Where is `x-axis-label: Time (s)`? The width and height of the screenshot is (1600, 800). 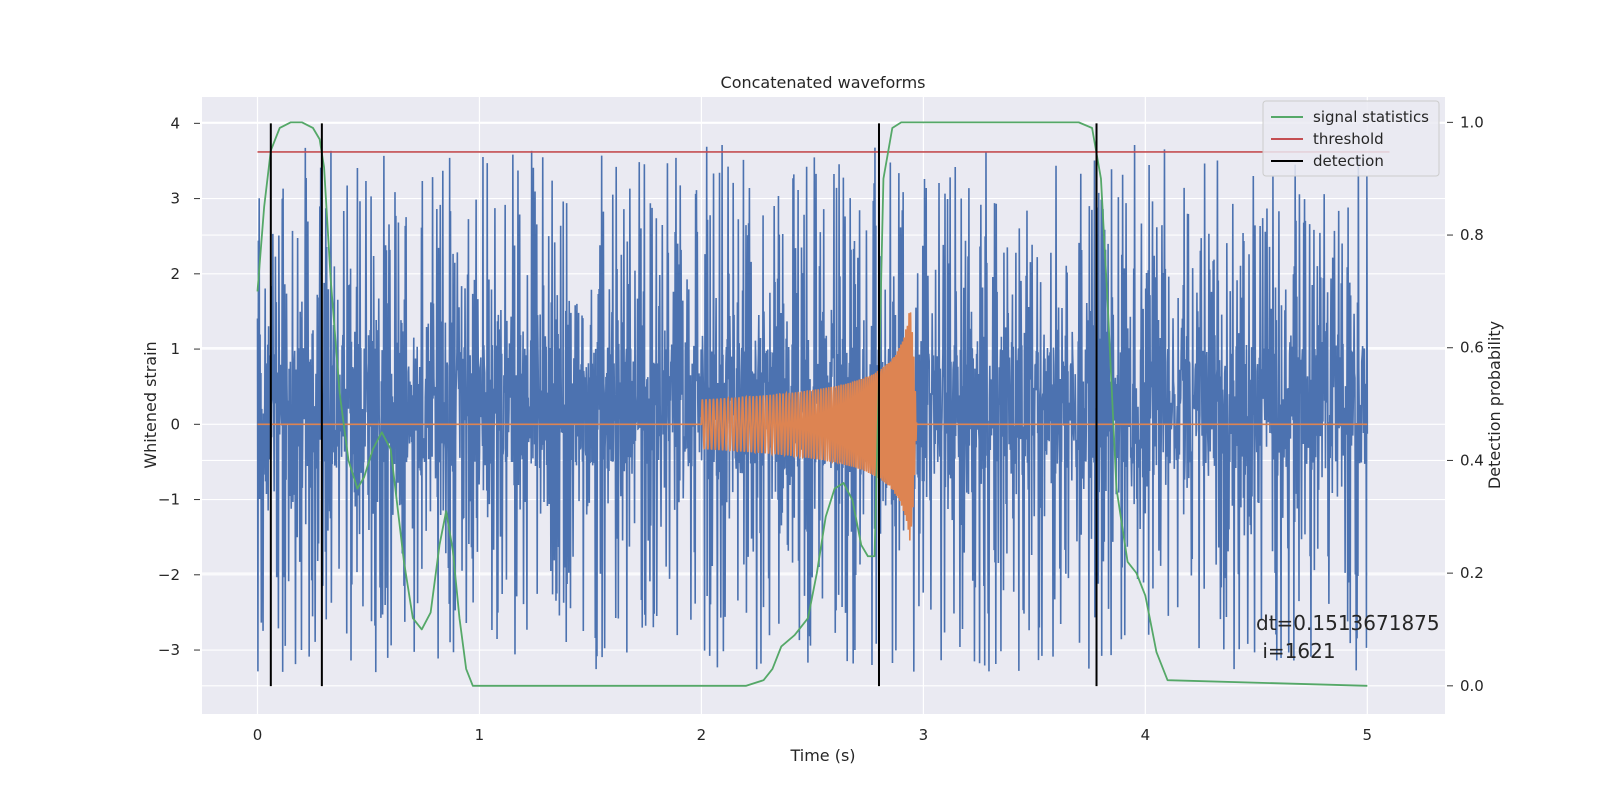 x-axis-label: Time (s) is located at coordinates (822, 755).